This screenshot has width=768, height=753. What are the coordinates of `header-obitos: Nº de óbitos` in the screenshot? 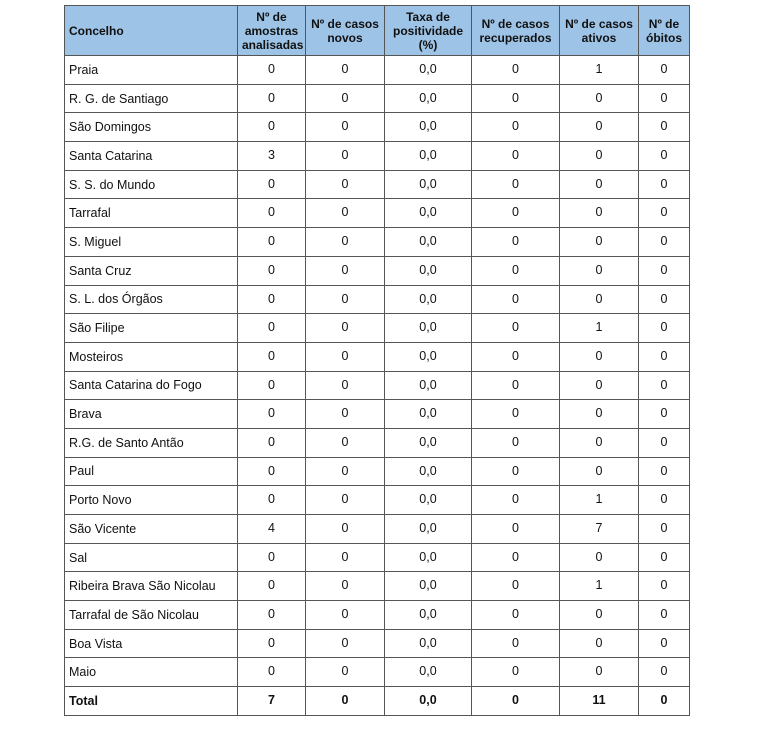 It's located at (664, 30).